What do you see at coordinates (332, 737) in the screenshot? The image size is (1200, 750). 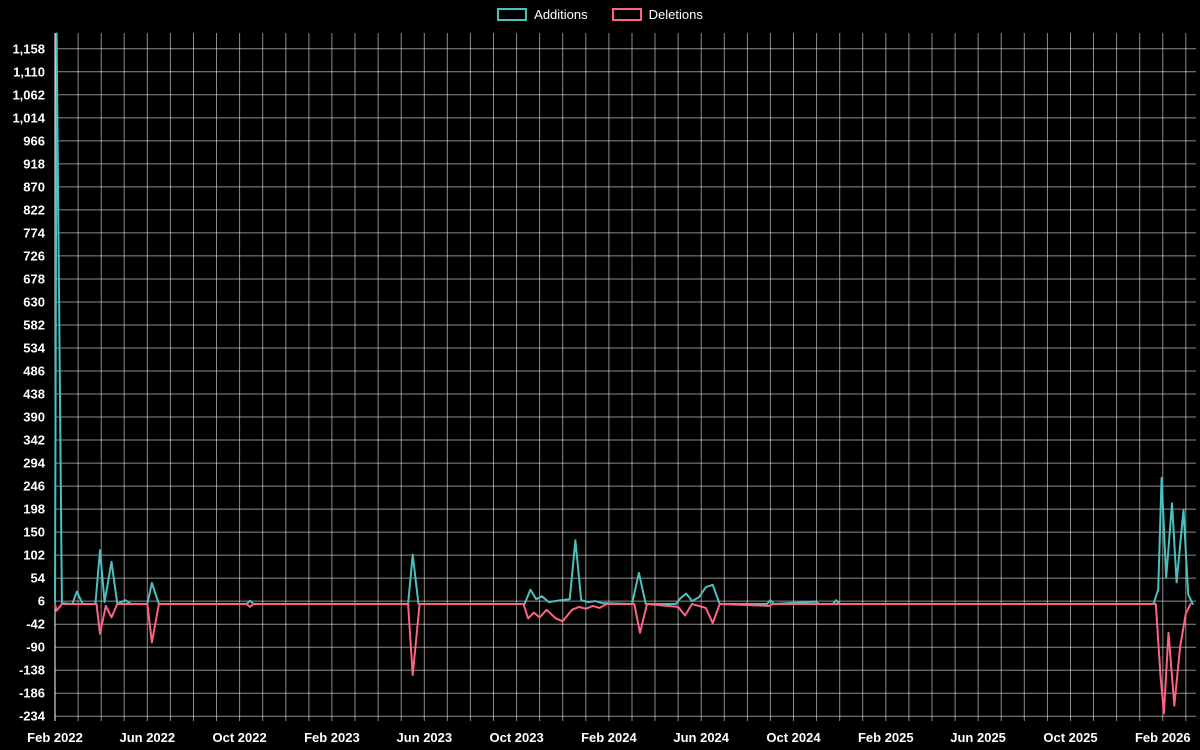 I see `x-axis-tick-label: Feb 2023` at bounding box center [332, 737].